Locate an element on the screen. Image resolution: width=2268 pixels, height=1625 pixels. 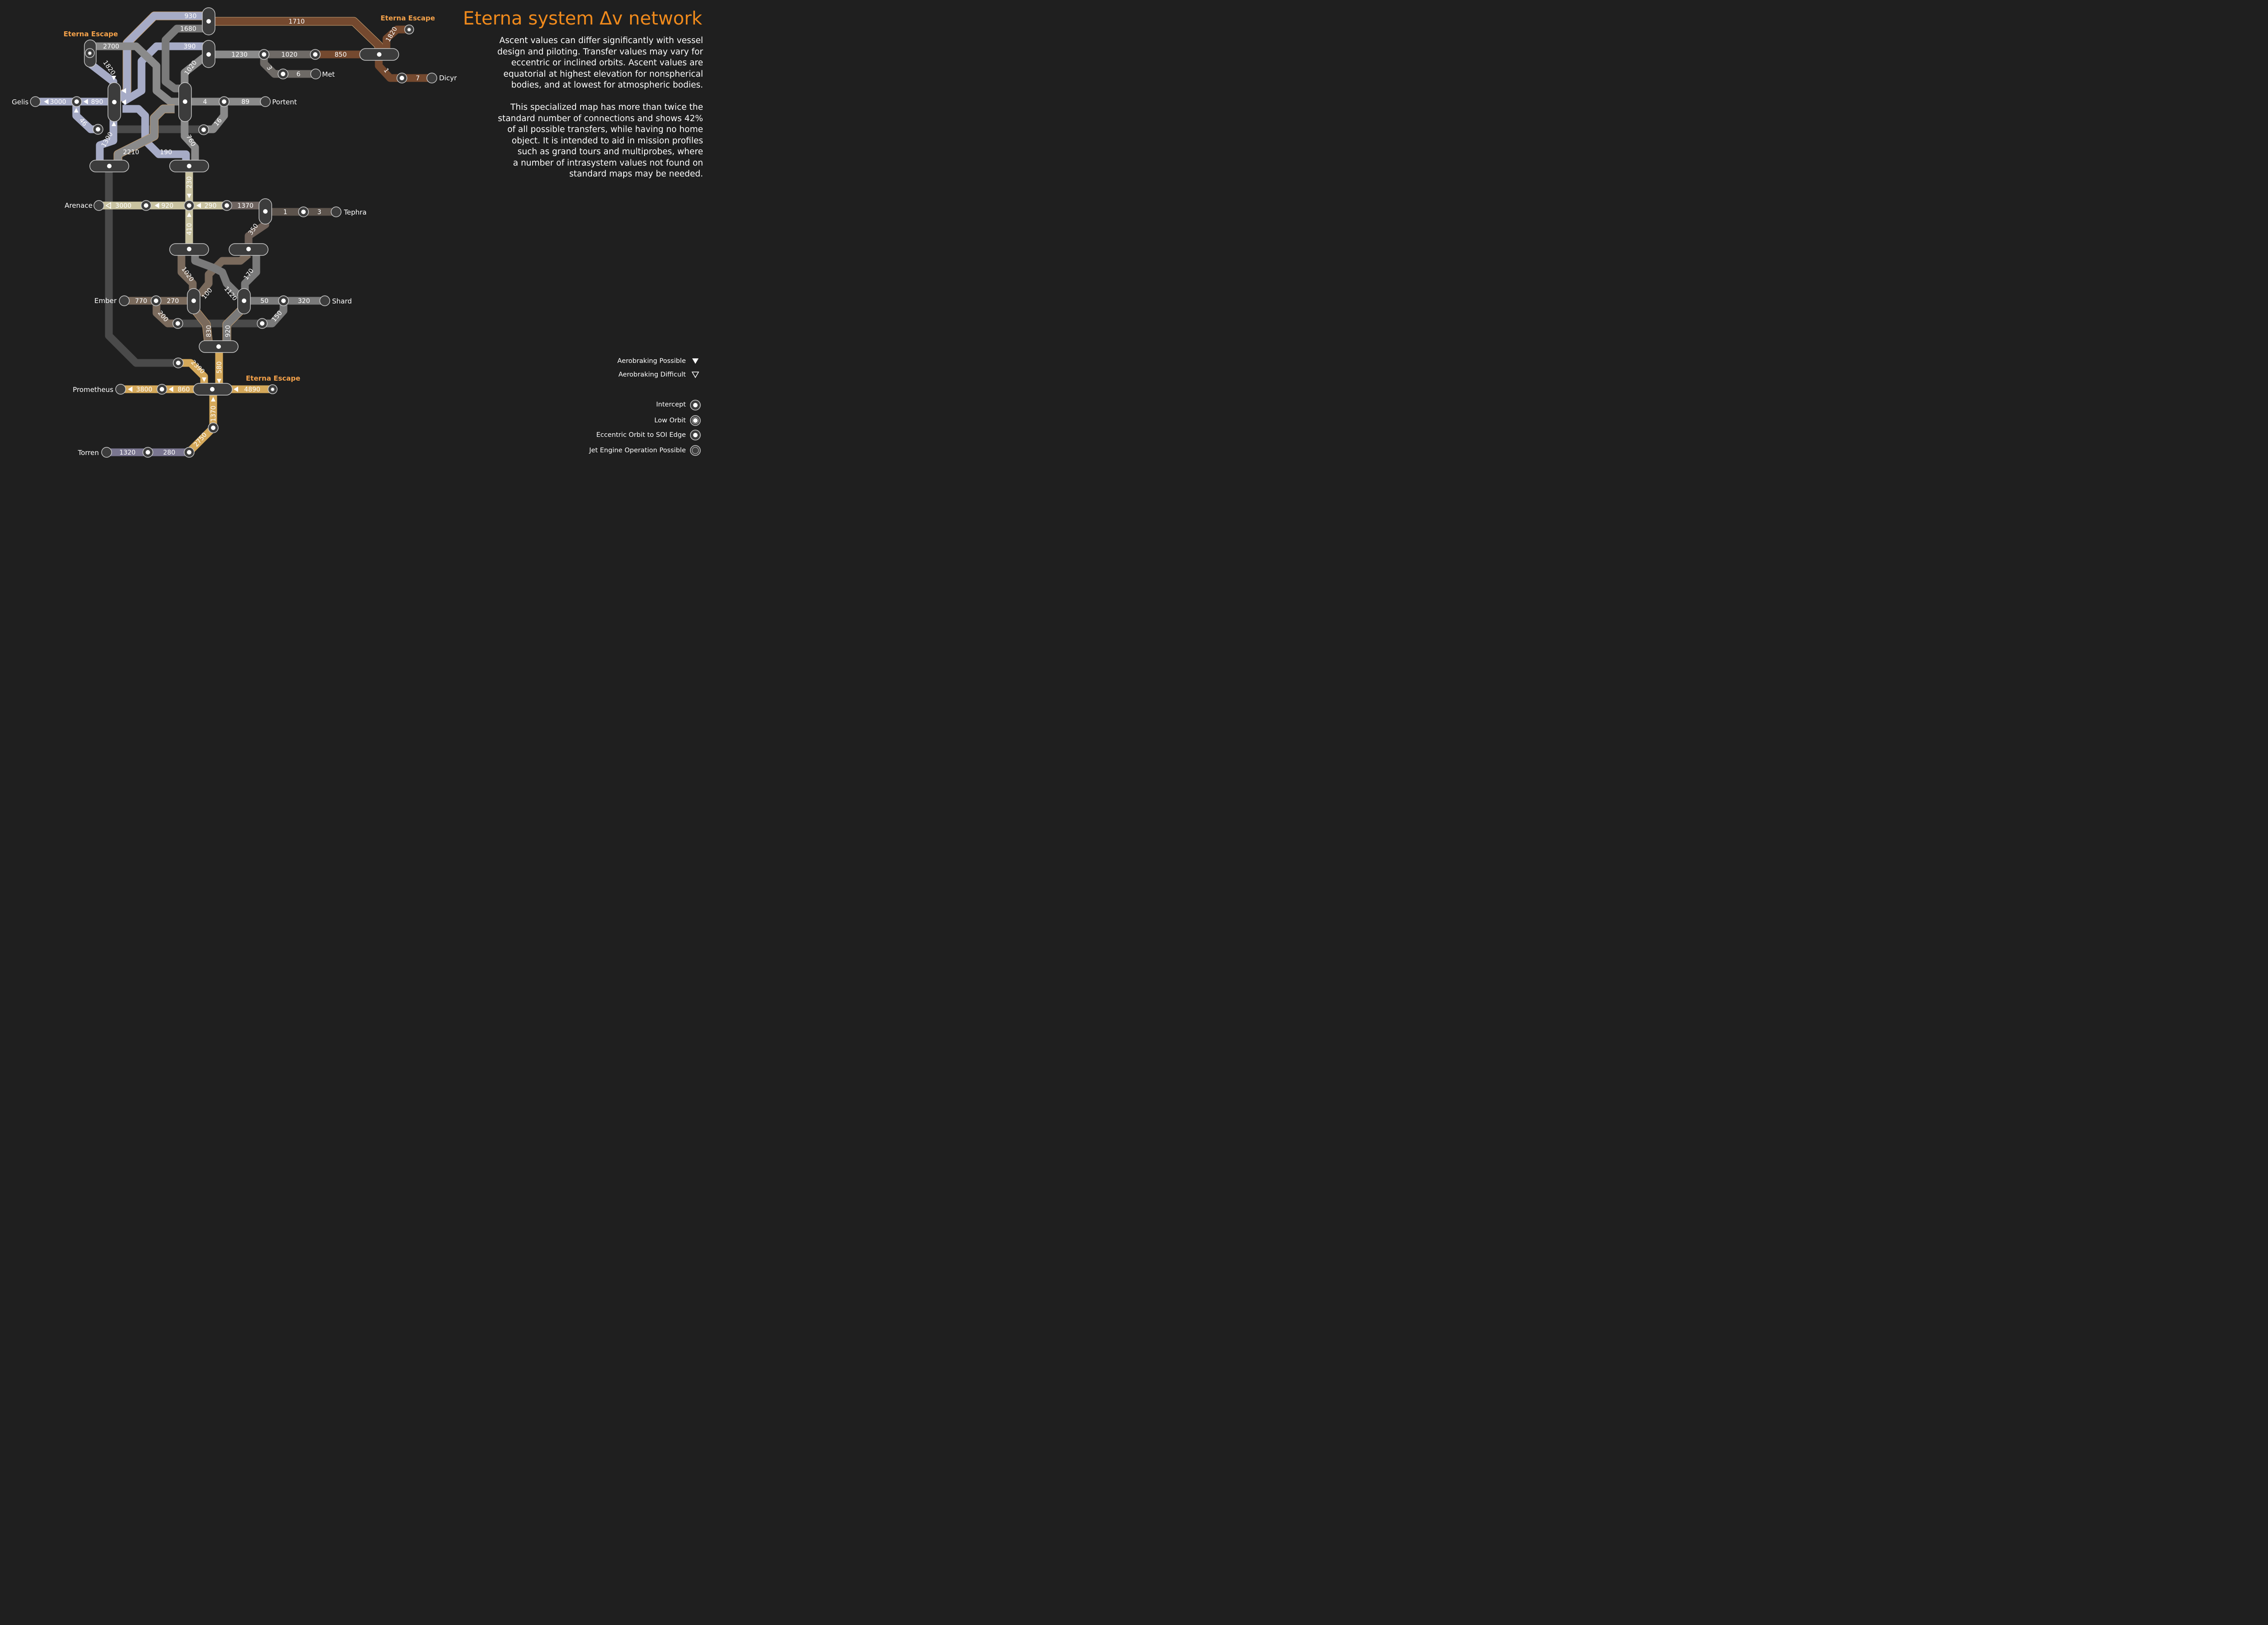
dv-label: 50 is located at coordinates (264, 302).